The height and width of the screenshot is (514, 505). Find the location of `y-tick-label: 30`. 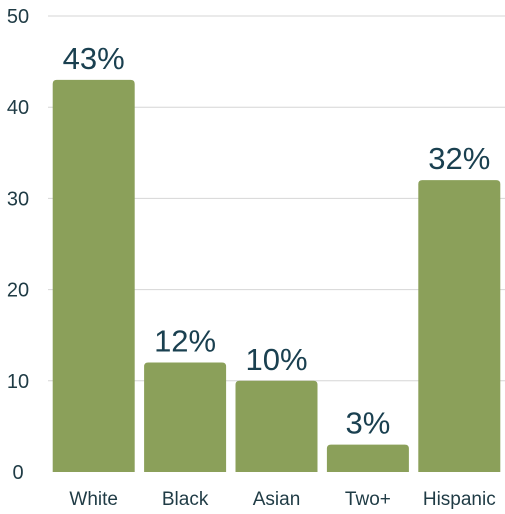

y-tick-label: 30 is located at coordinates (18, 199).